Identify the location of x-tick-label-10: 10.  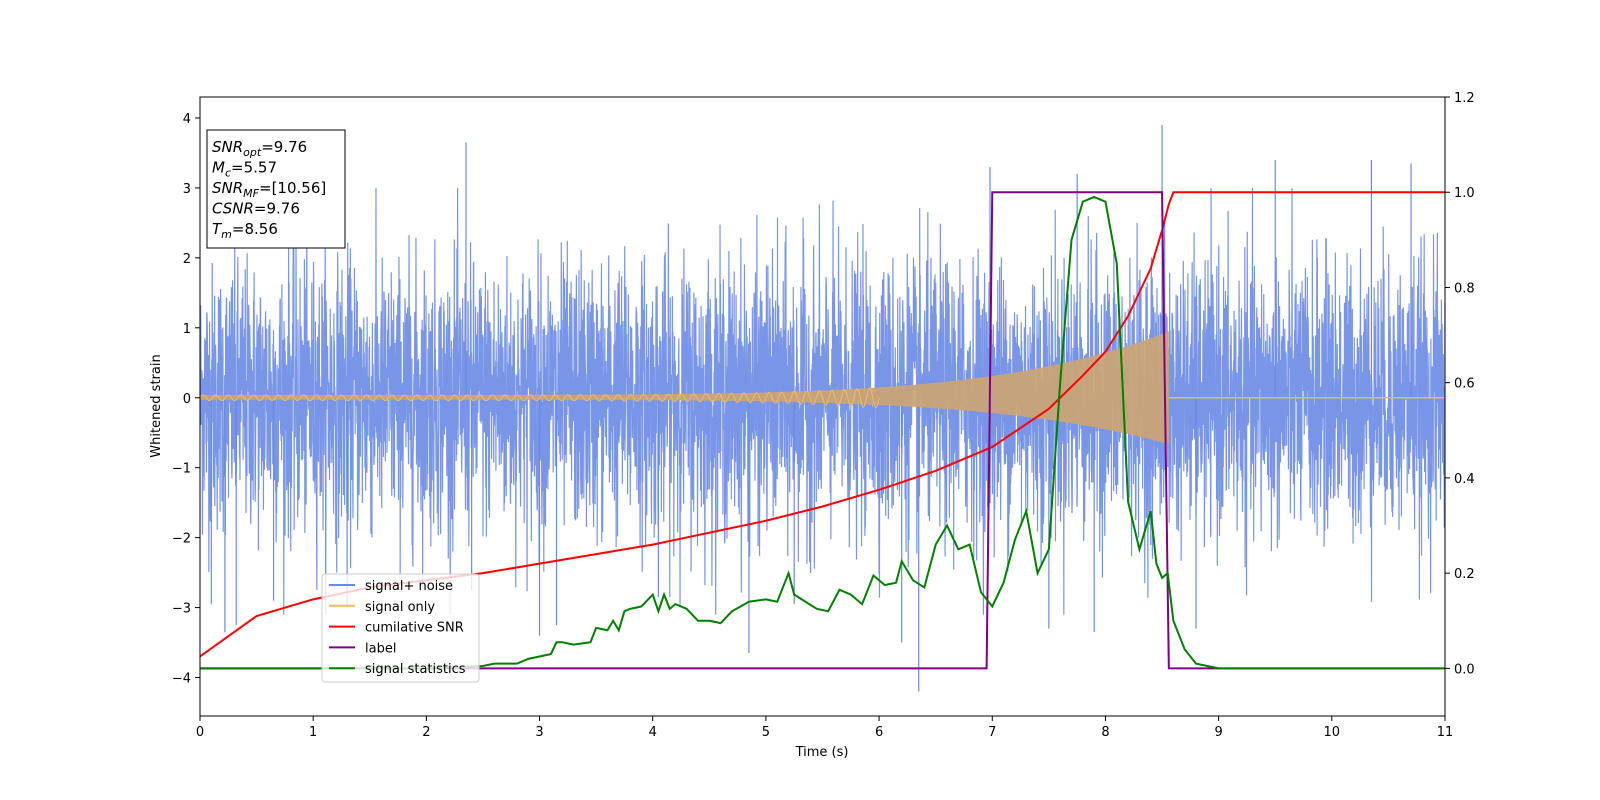
(1332, 732).